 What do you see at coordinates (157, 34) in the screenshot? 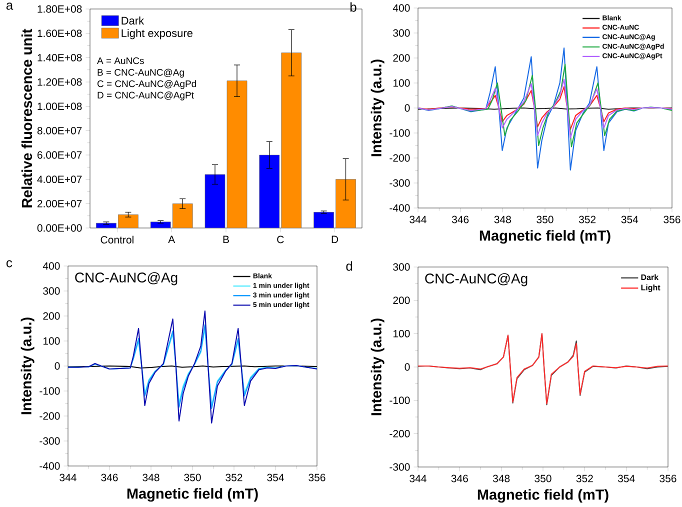
I see `legend-label: Light exposure` at bounding box center [157, 34].